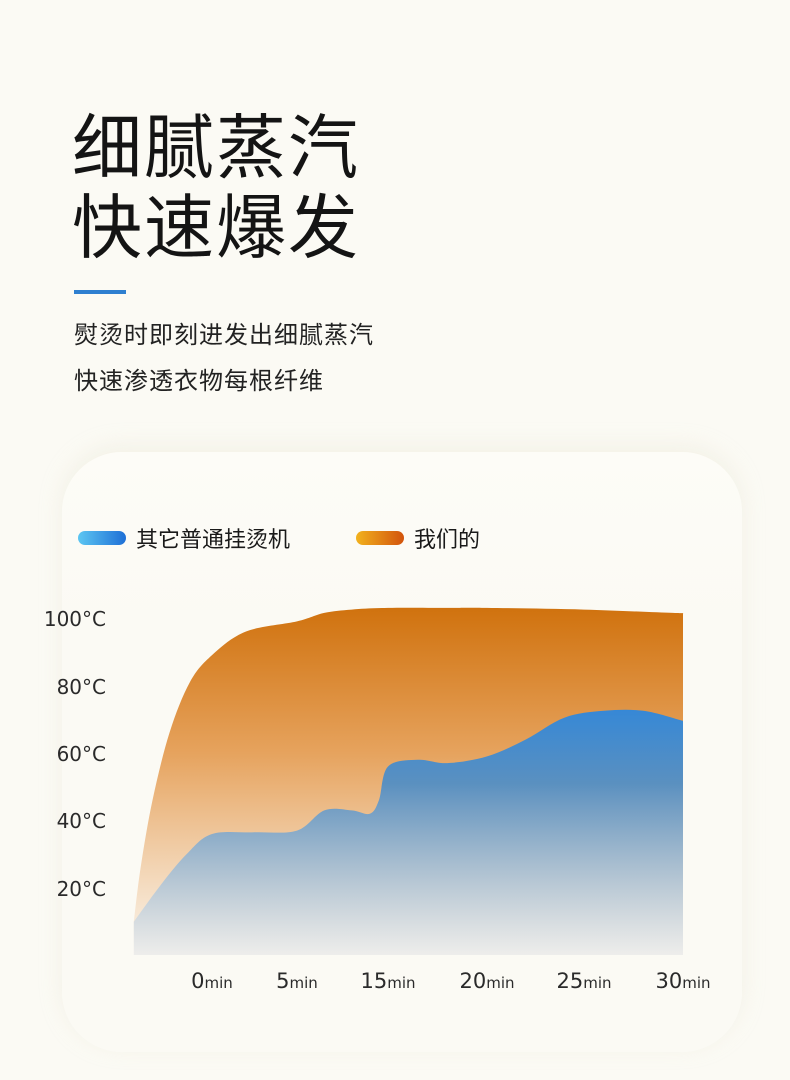  What do you see at coordinates (100, 292) in the screenshot?
I see `accent-divider` at bounding box center [100, 292].